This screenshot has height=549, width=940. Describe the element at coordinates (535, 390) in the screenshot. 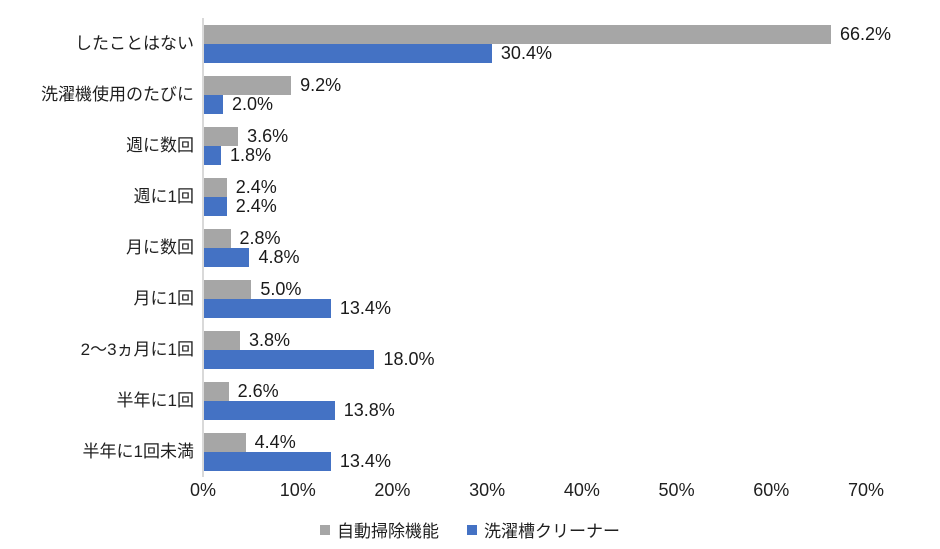

I see `bar-line: 2.6%` at that location.